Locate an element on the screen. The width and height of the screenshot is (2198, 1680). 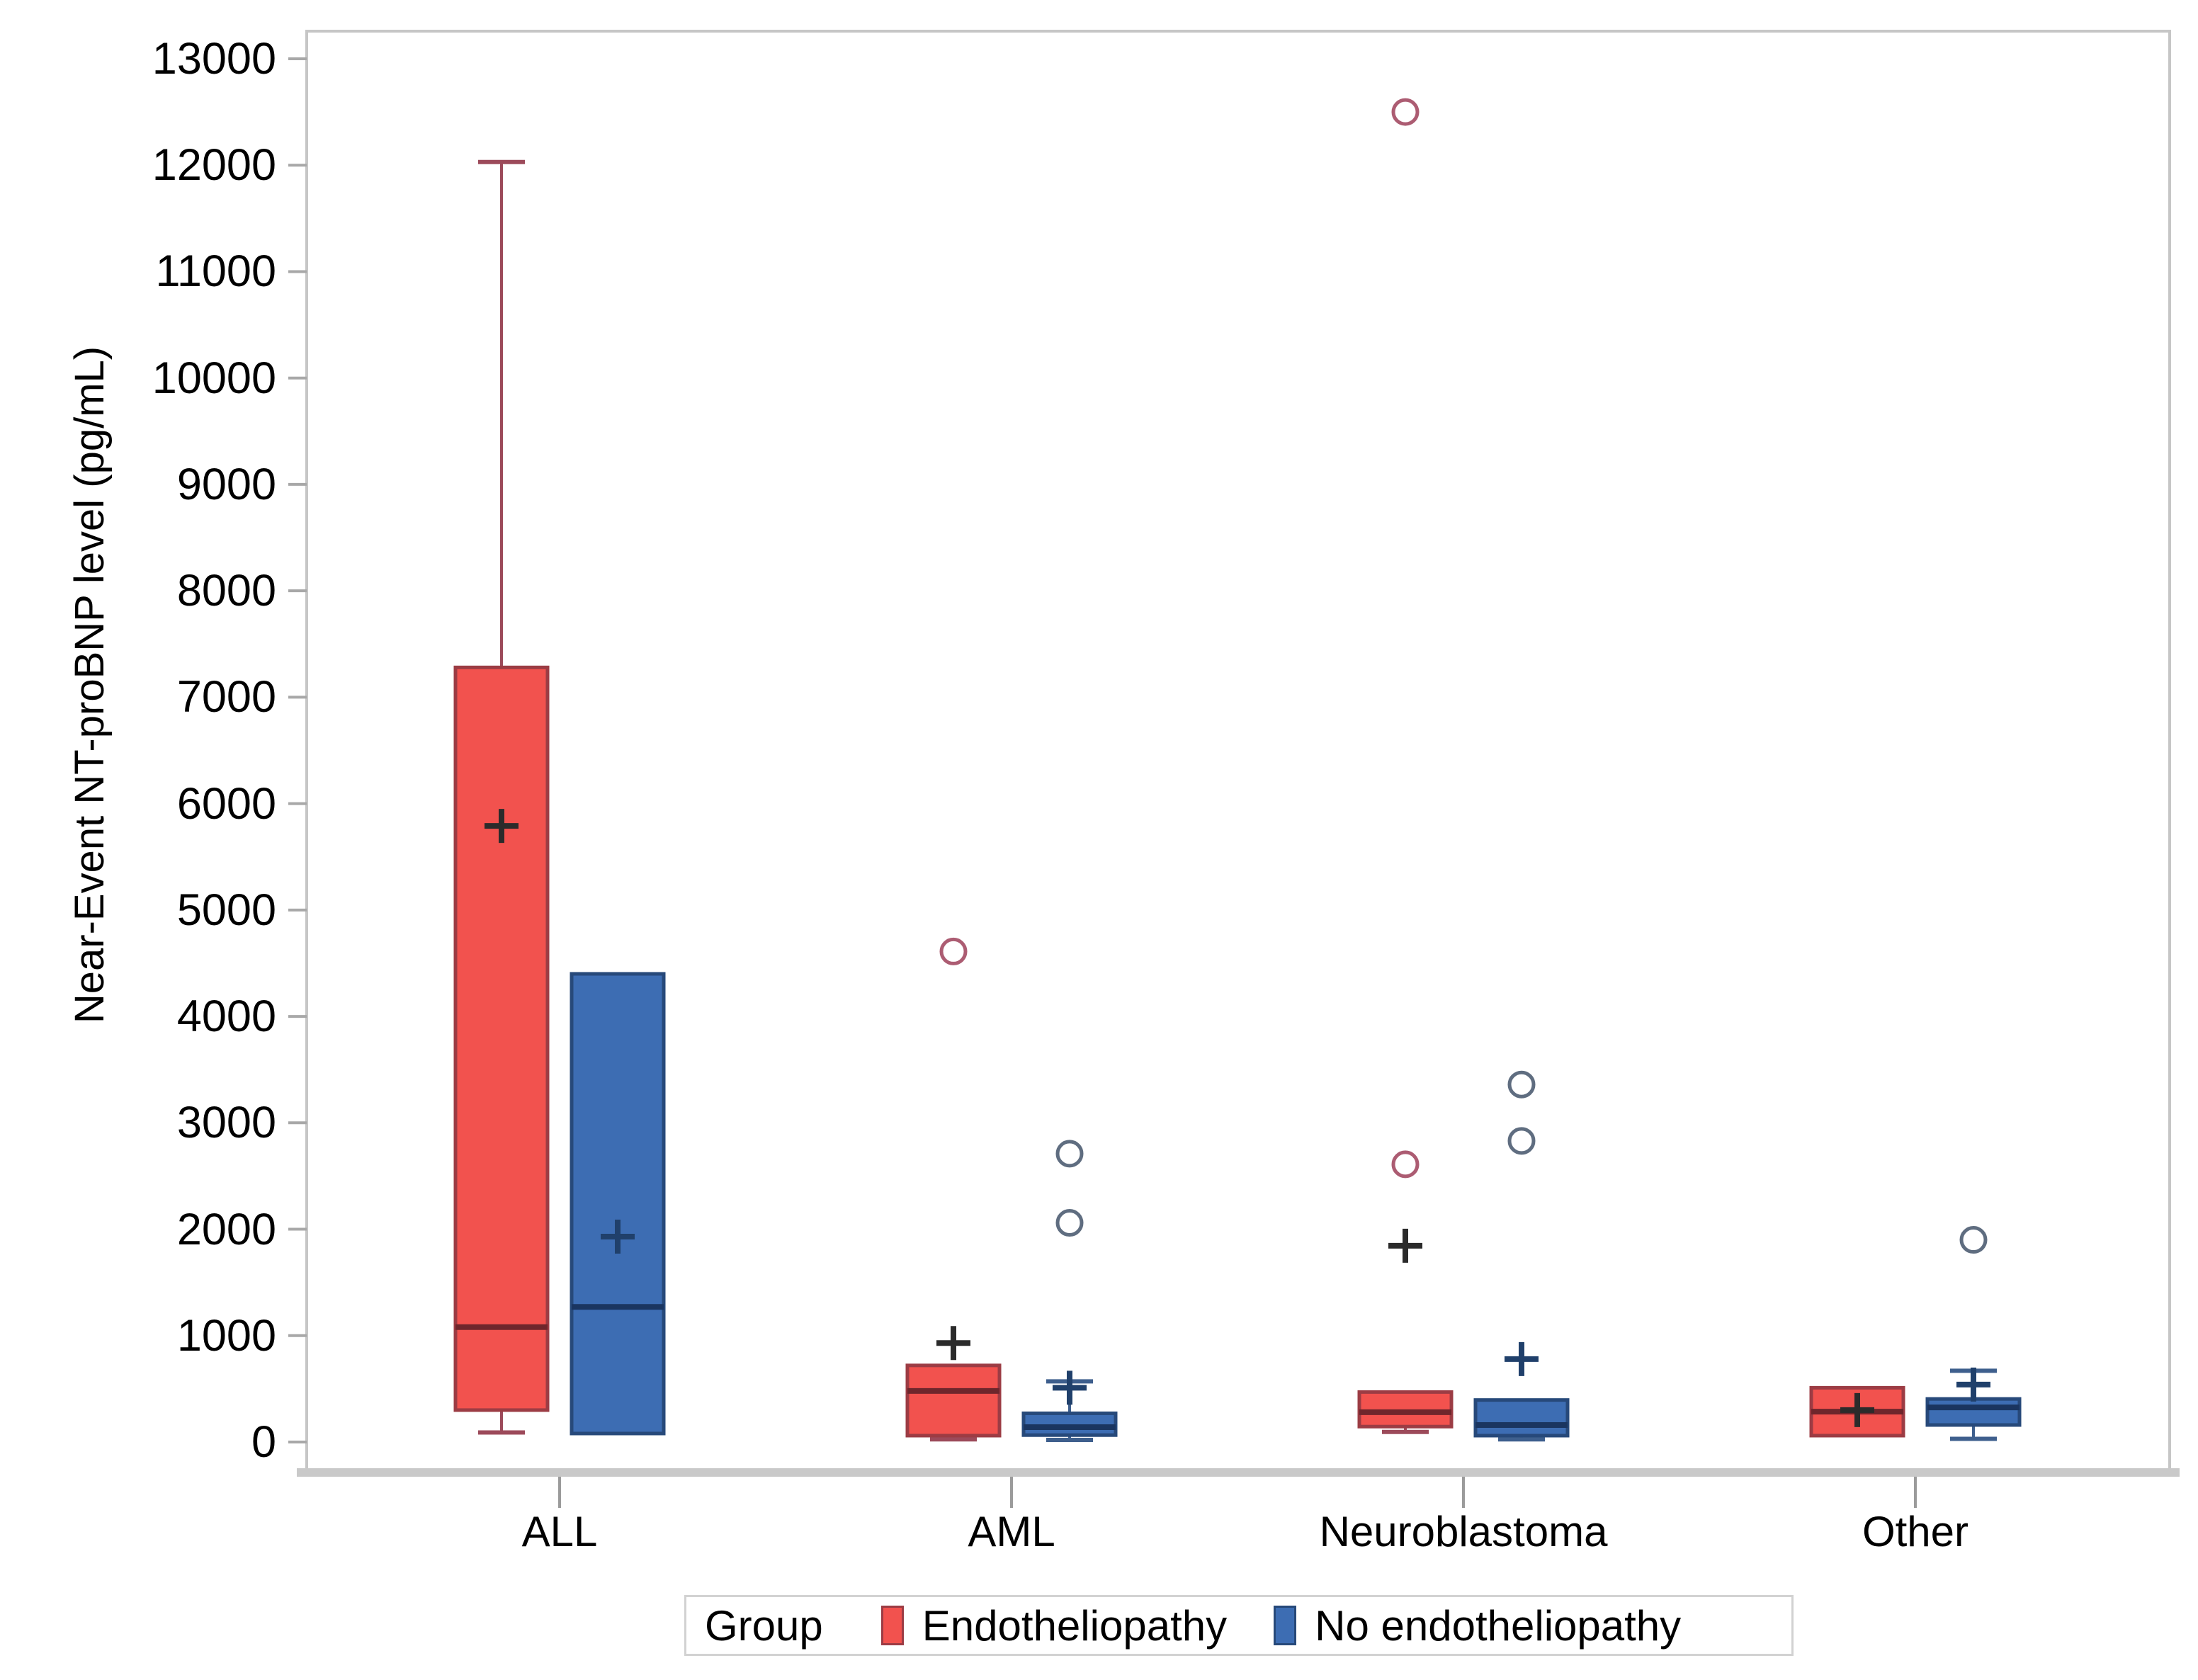
y-tick-label: 3000 is located at coordinates (226, 1123).